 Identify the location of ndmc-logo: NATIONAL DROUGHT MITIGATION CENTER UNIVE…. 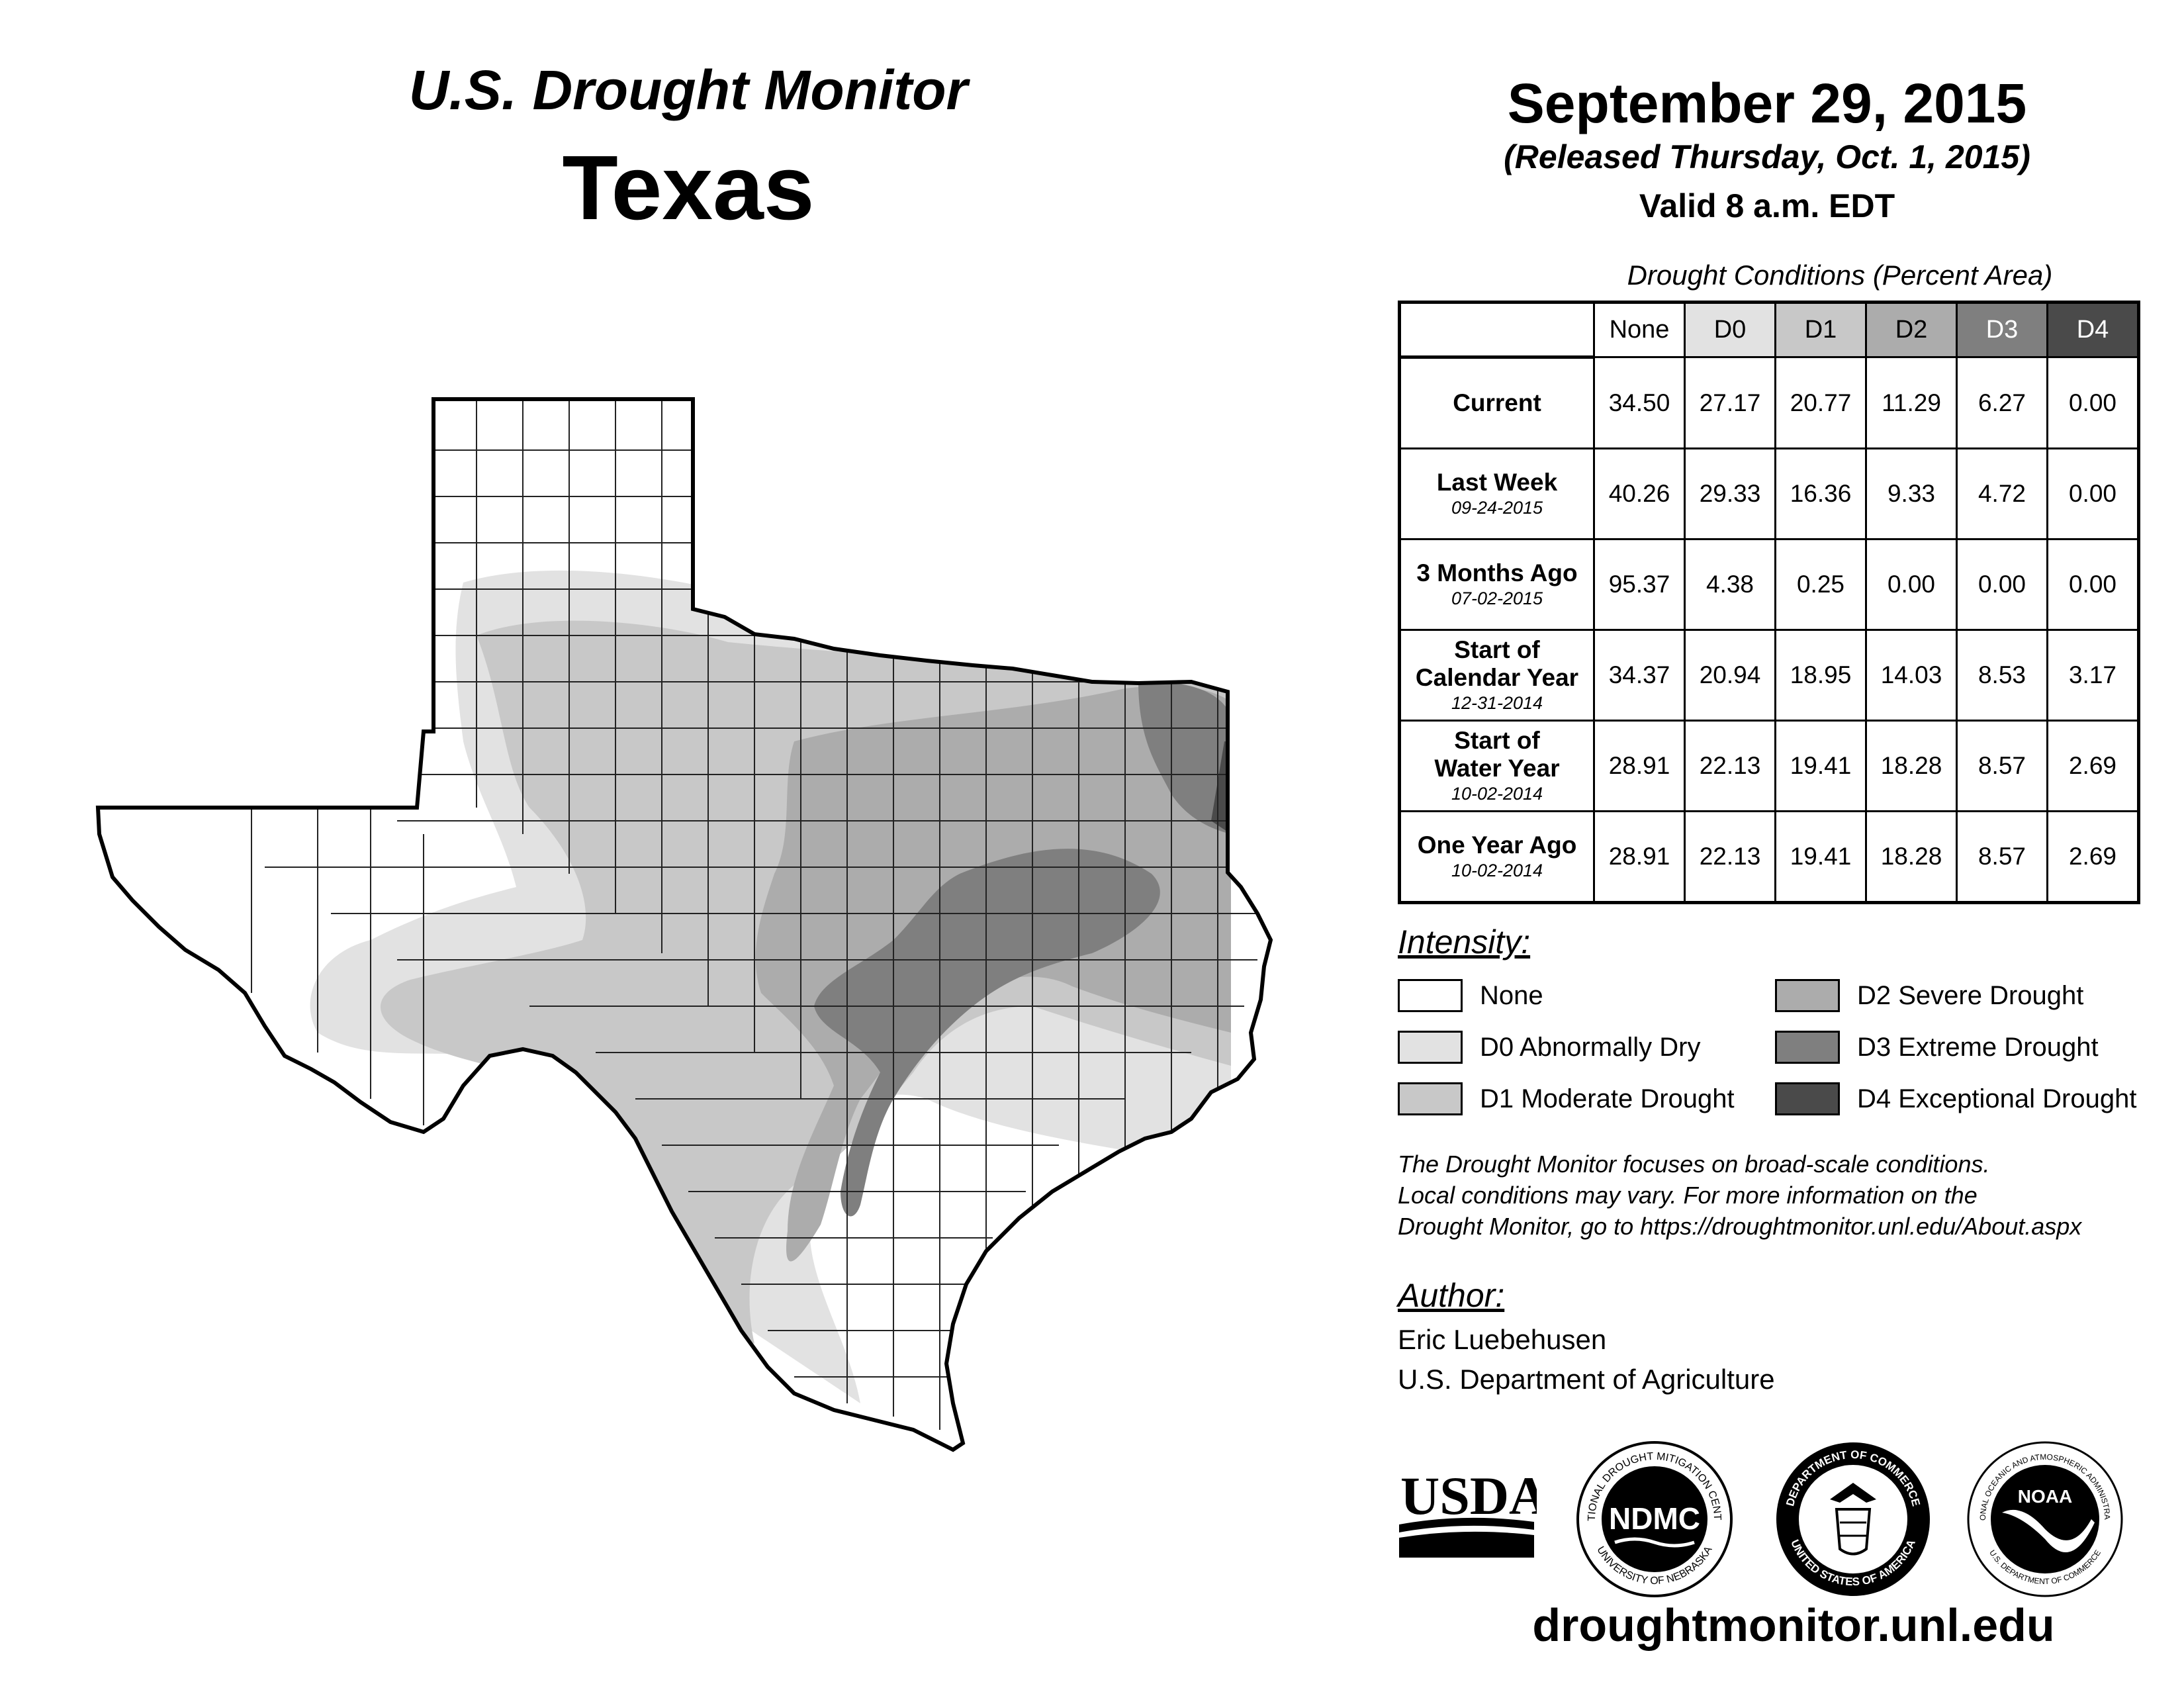
(1654, 1518).